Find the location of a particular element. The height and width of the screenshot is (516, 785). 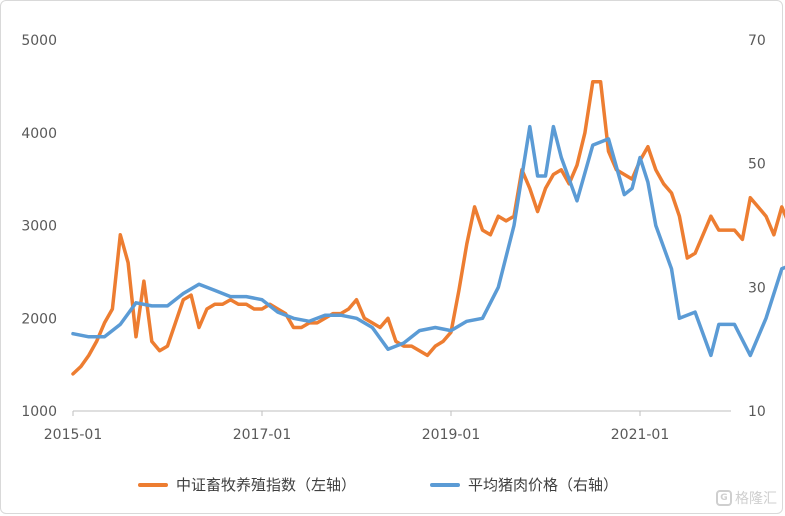

legend-swatch-blue is located at coordinates (445, 484).